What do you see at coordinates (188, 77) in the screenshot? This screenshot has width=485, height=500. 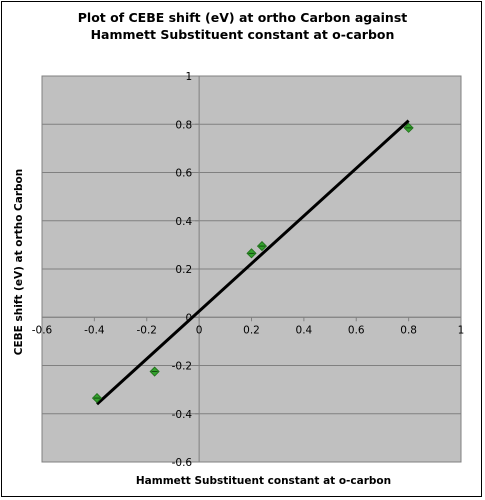 I see `y-tick-label: 1` at bounding box center [188, 77].